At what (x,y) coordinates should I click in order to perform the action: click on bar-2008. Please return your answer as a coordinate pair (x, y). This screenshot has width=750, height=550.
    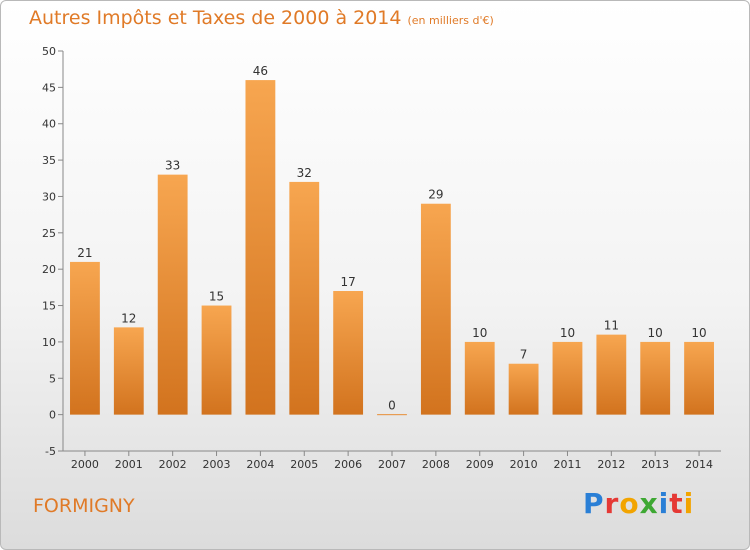
    Looking at the image, I should click on (435, 309).